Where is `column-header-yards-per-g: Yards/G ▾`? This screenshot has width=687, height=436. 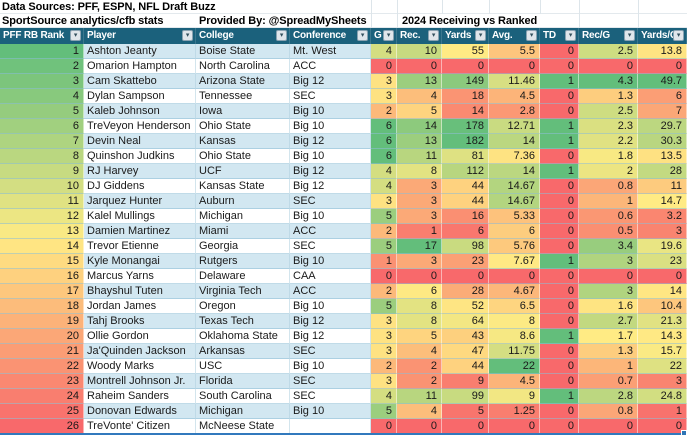 column-header-yards-per-g: Yards/G ▾ is located at coordinates (662, 36).